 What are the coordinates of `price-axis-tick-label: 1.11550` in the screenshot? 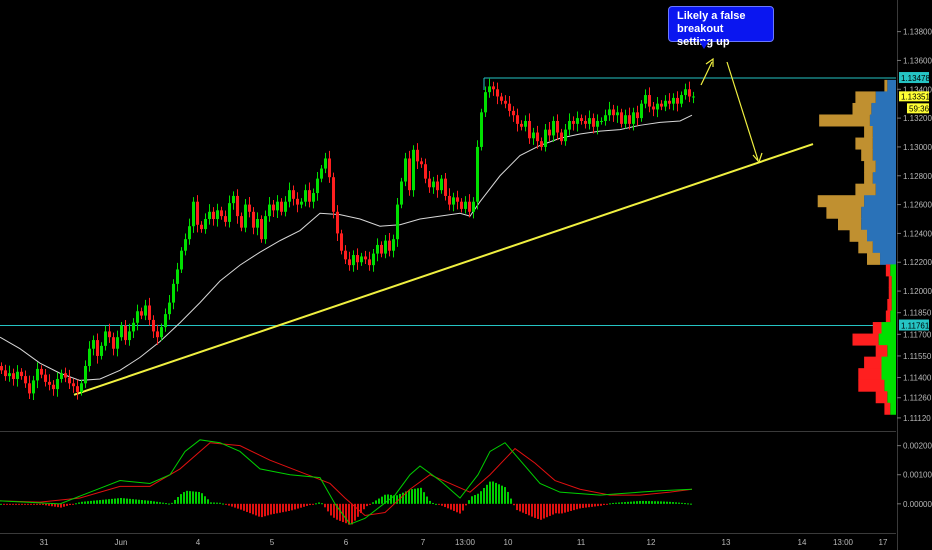 It's located at (917, 356).